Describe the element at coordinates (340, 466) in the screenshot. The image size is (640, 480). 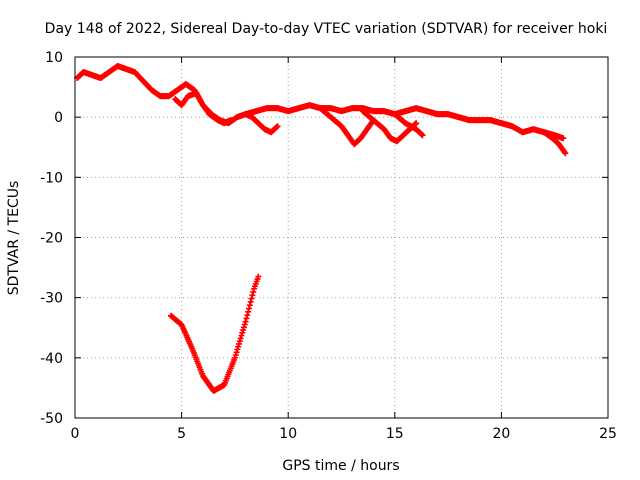
I see `x-axis-label: GPS time / hours` at that location.